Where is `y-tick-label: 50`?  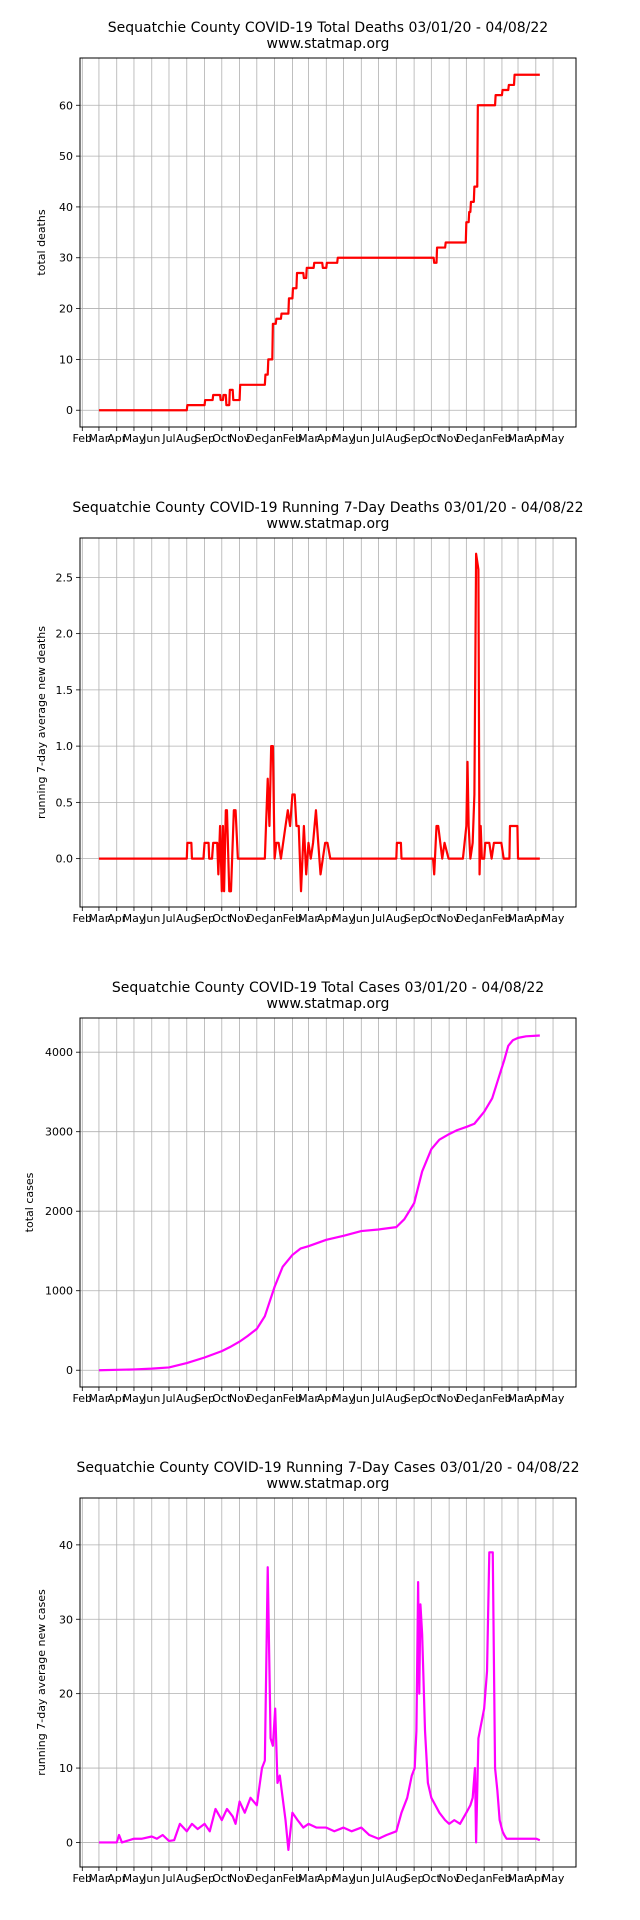 y-tick-label: 50 is located at coordinates (66, 156).